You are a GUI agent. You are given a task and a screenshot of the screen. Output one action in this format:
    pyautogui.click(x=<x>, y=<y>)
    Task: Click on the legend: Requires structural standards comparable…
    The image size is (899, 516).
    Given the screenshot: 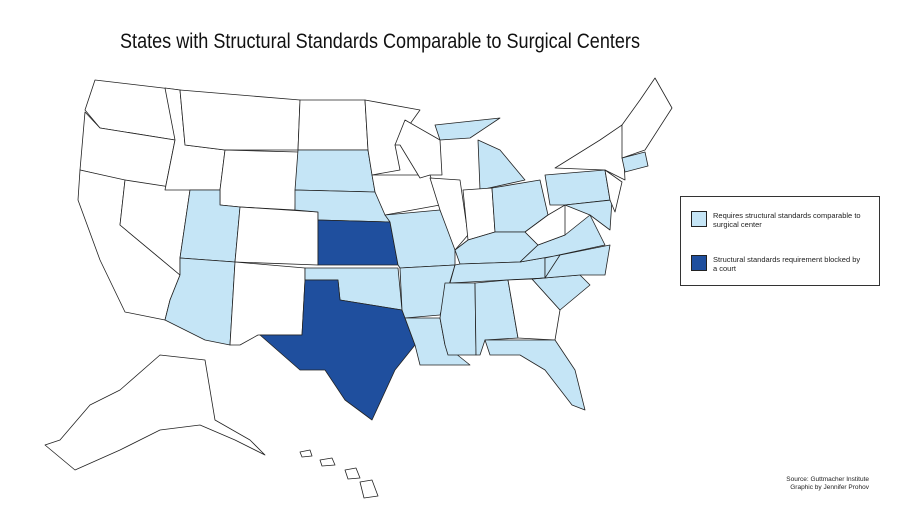 What is the action you would take?
    pyautogui.click(x=780, y=241)
    